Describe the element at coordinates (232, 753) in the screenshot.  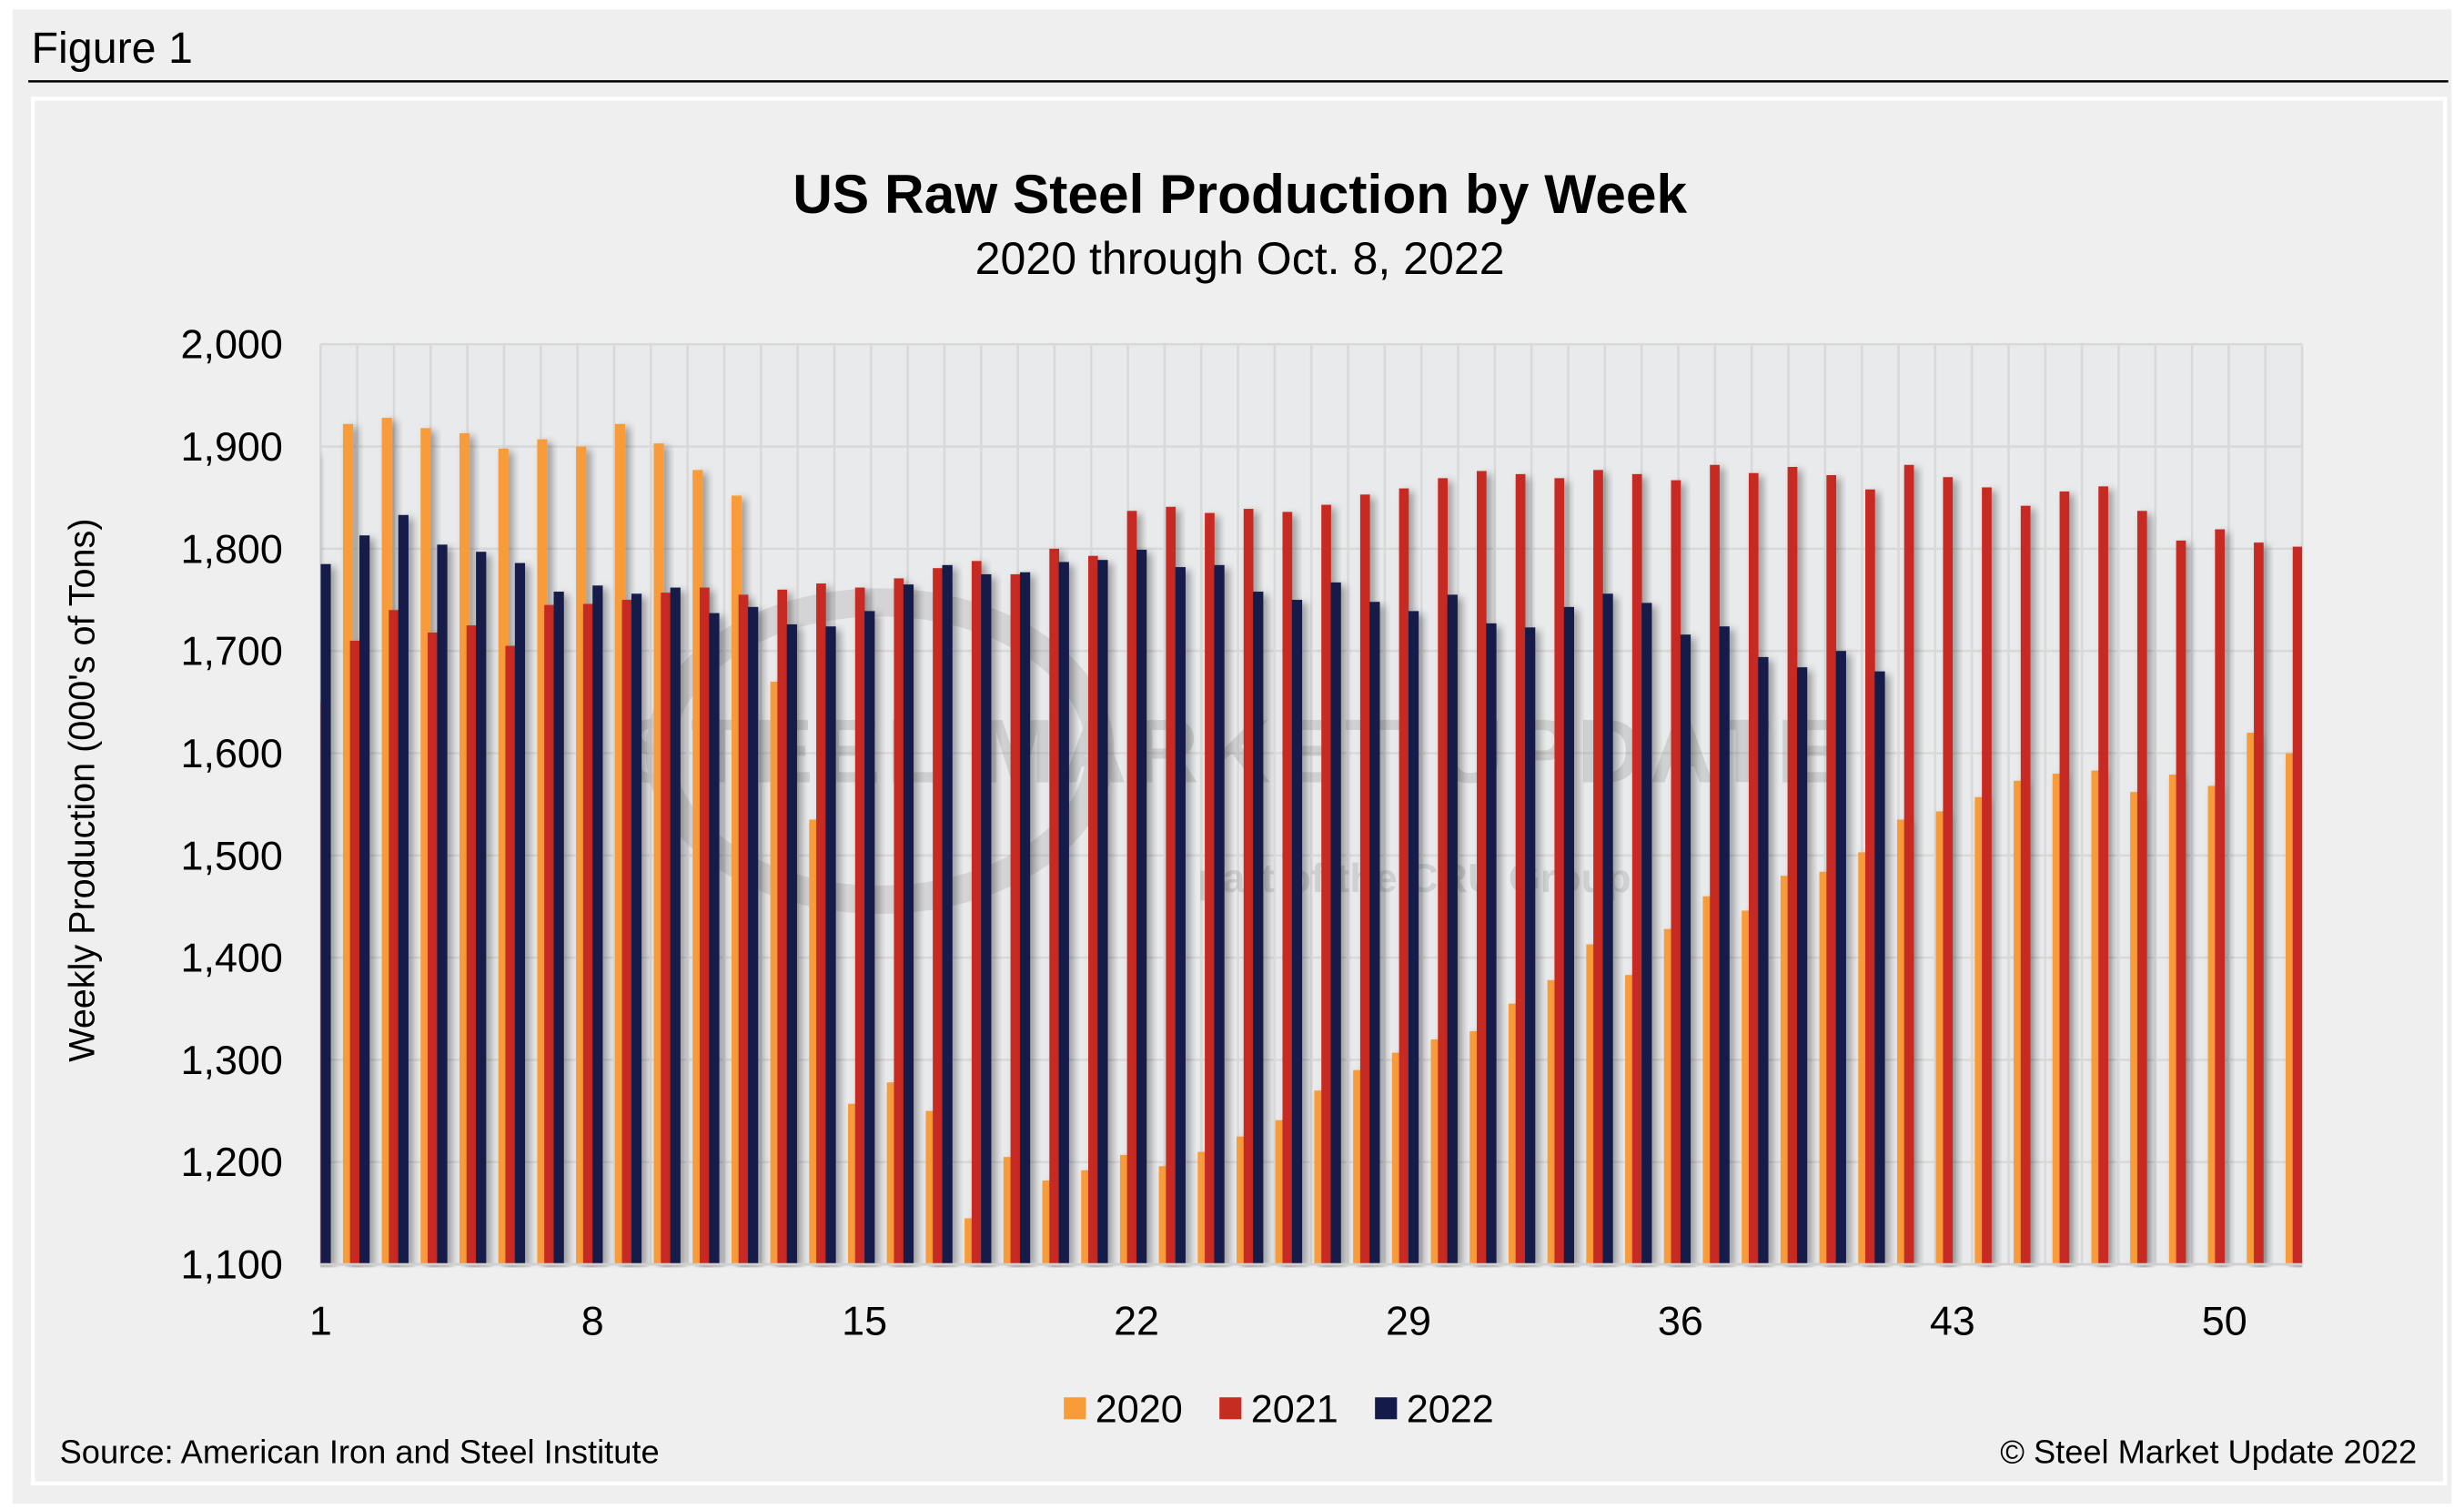
I see `y-tick-label: 1,600` at that location.